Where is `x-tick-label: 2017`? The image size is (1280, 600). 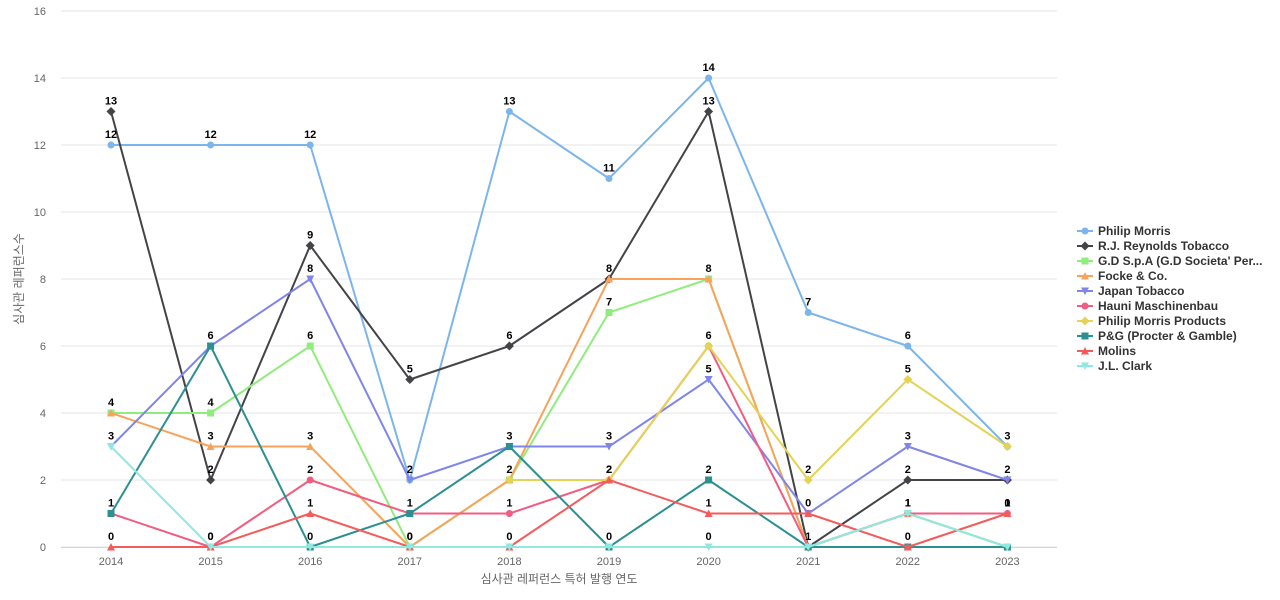 x-tick-label: 2017 is located at coordinates (410, 562).